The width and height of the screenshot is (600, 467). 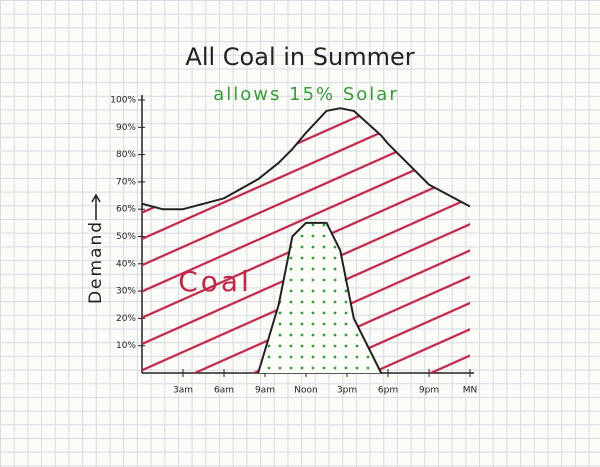 What do you see at coordinates (126, 346) in the screenshot?
I see `y-tick-label: 10%` at bounding box center [126, 346].